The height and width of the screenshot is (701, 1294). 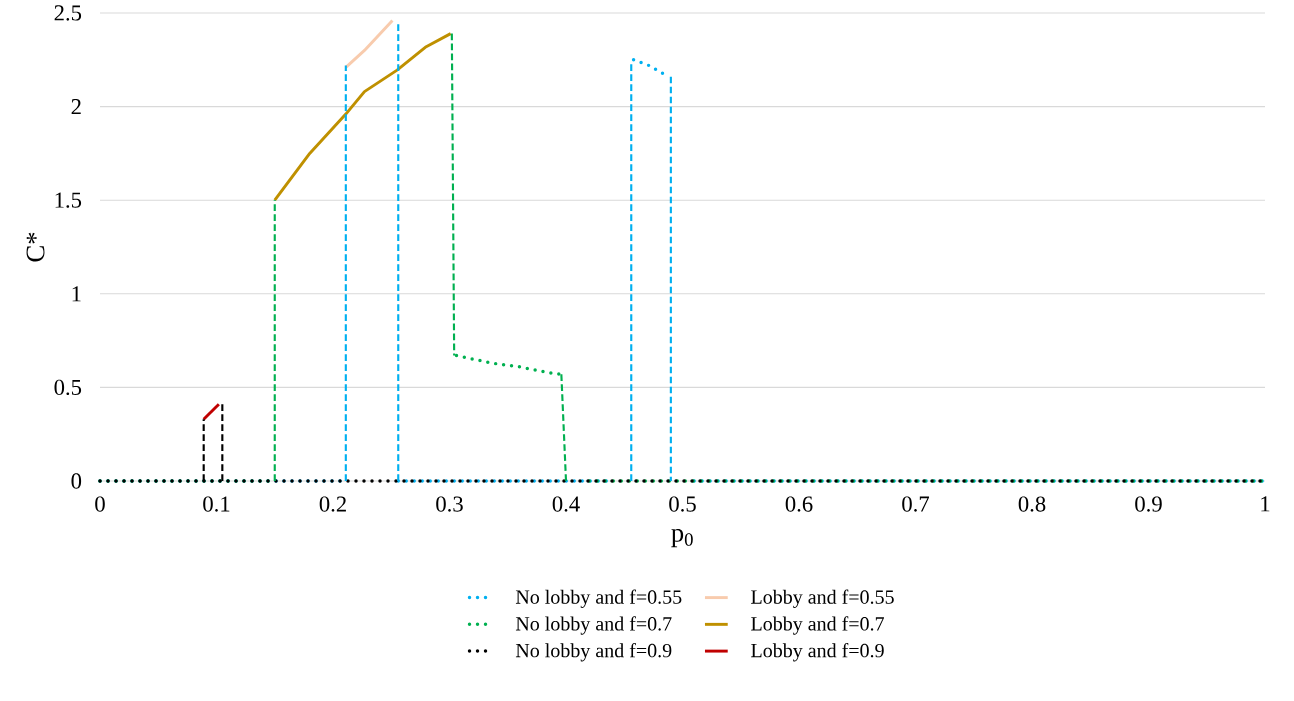 What do you see at coordinates (68, 387) in the screenshot?
I see `y-tick-label: 0.5` at bounding box center [68, 387].